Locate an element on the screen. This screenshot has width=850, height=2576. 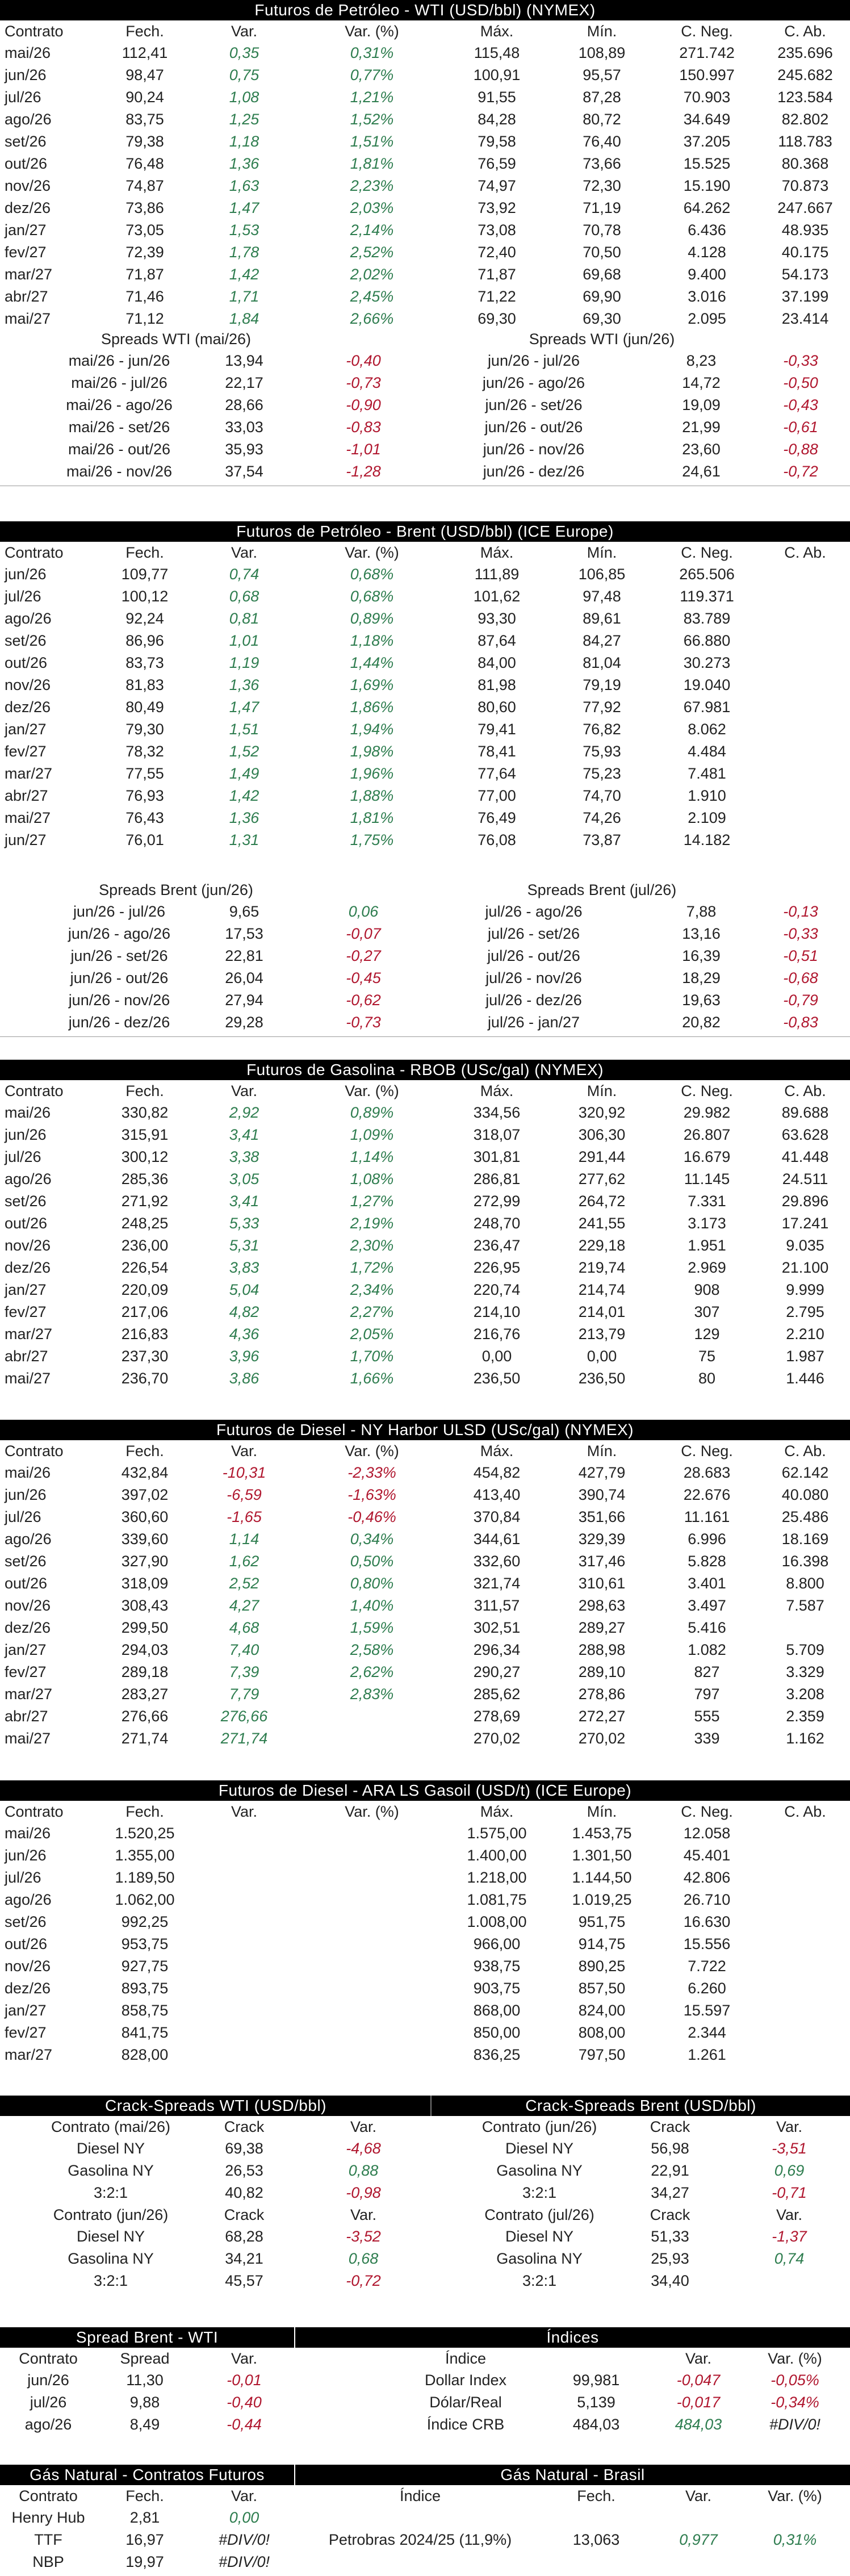
cell-high: 236,47 is located at coordinates (497, 1245).